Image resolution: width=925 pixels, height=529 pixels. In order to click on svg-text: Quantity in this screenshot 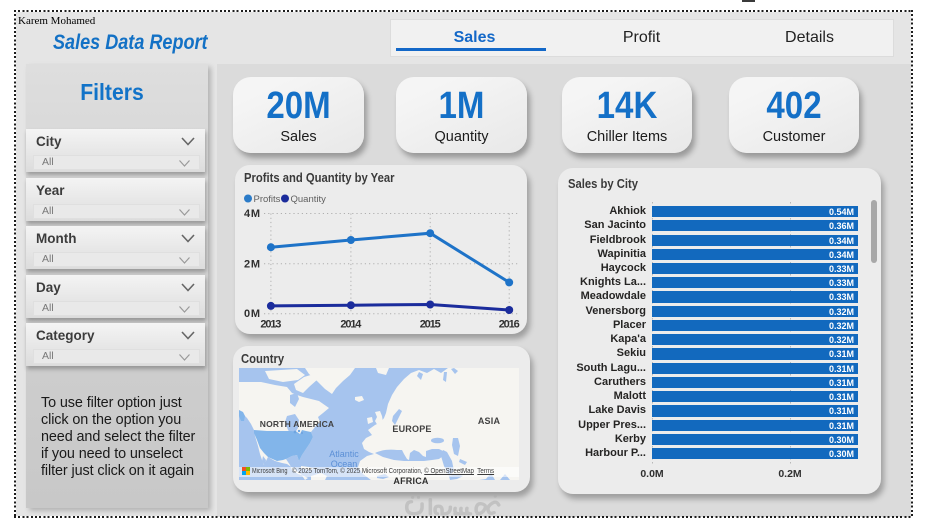, I will do `click(309, 199)`.